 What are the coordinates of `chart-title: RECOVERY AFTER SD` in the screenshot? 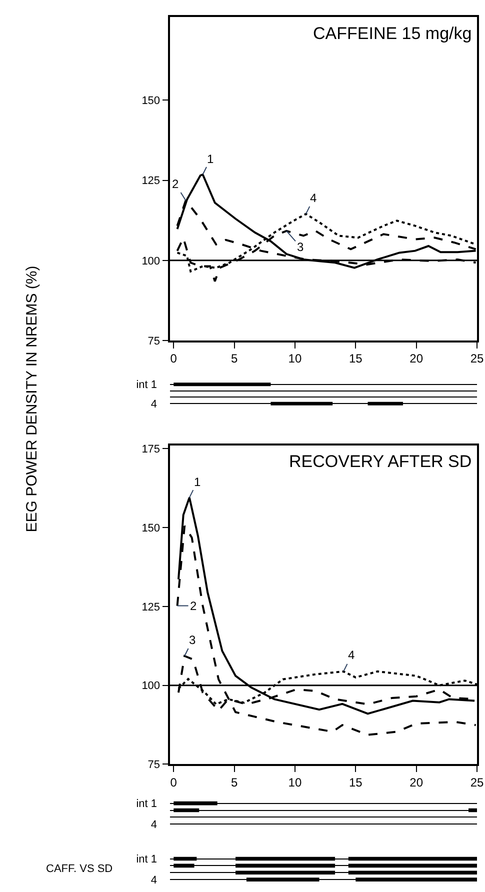 It's located at (380, 461).